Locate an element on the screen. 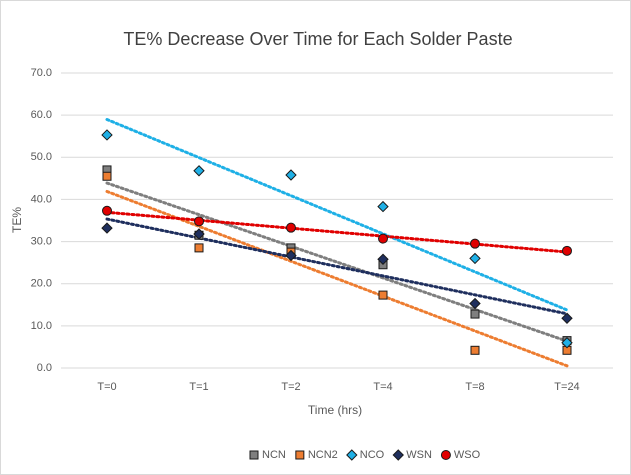 The height and width of the screenshot is (475, 631). x-tick-label: T=0 is located at coordinates (106, 387).